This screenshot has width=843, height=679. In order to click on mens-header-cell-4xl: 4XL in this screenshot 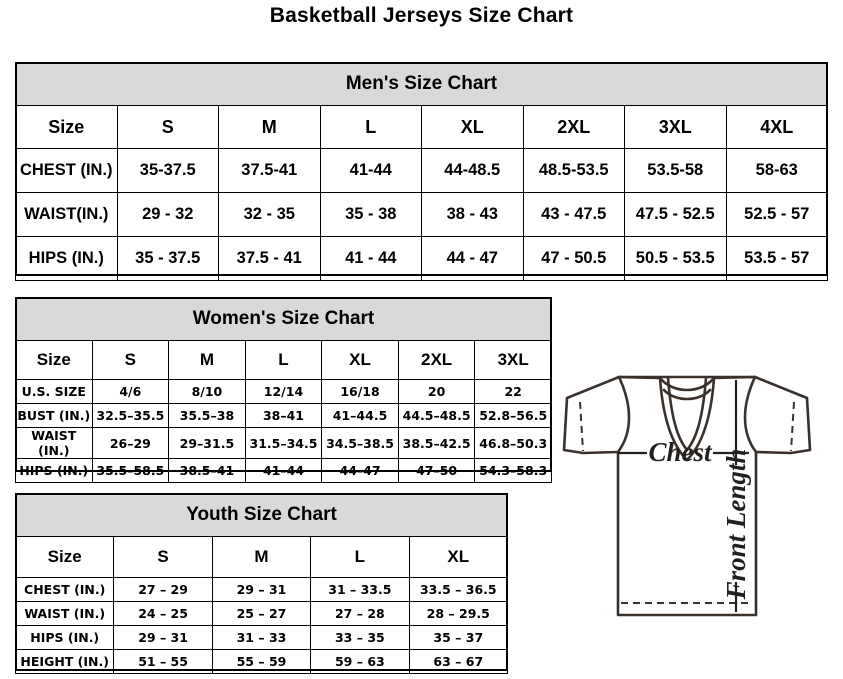, I will do `click(776, 127)`.